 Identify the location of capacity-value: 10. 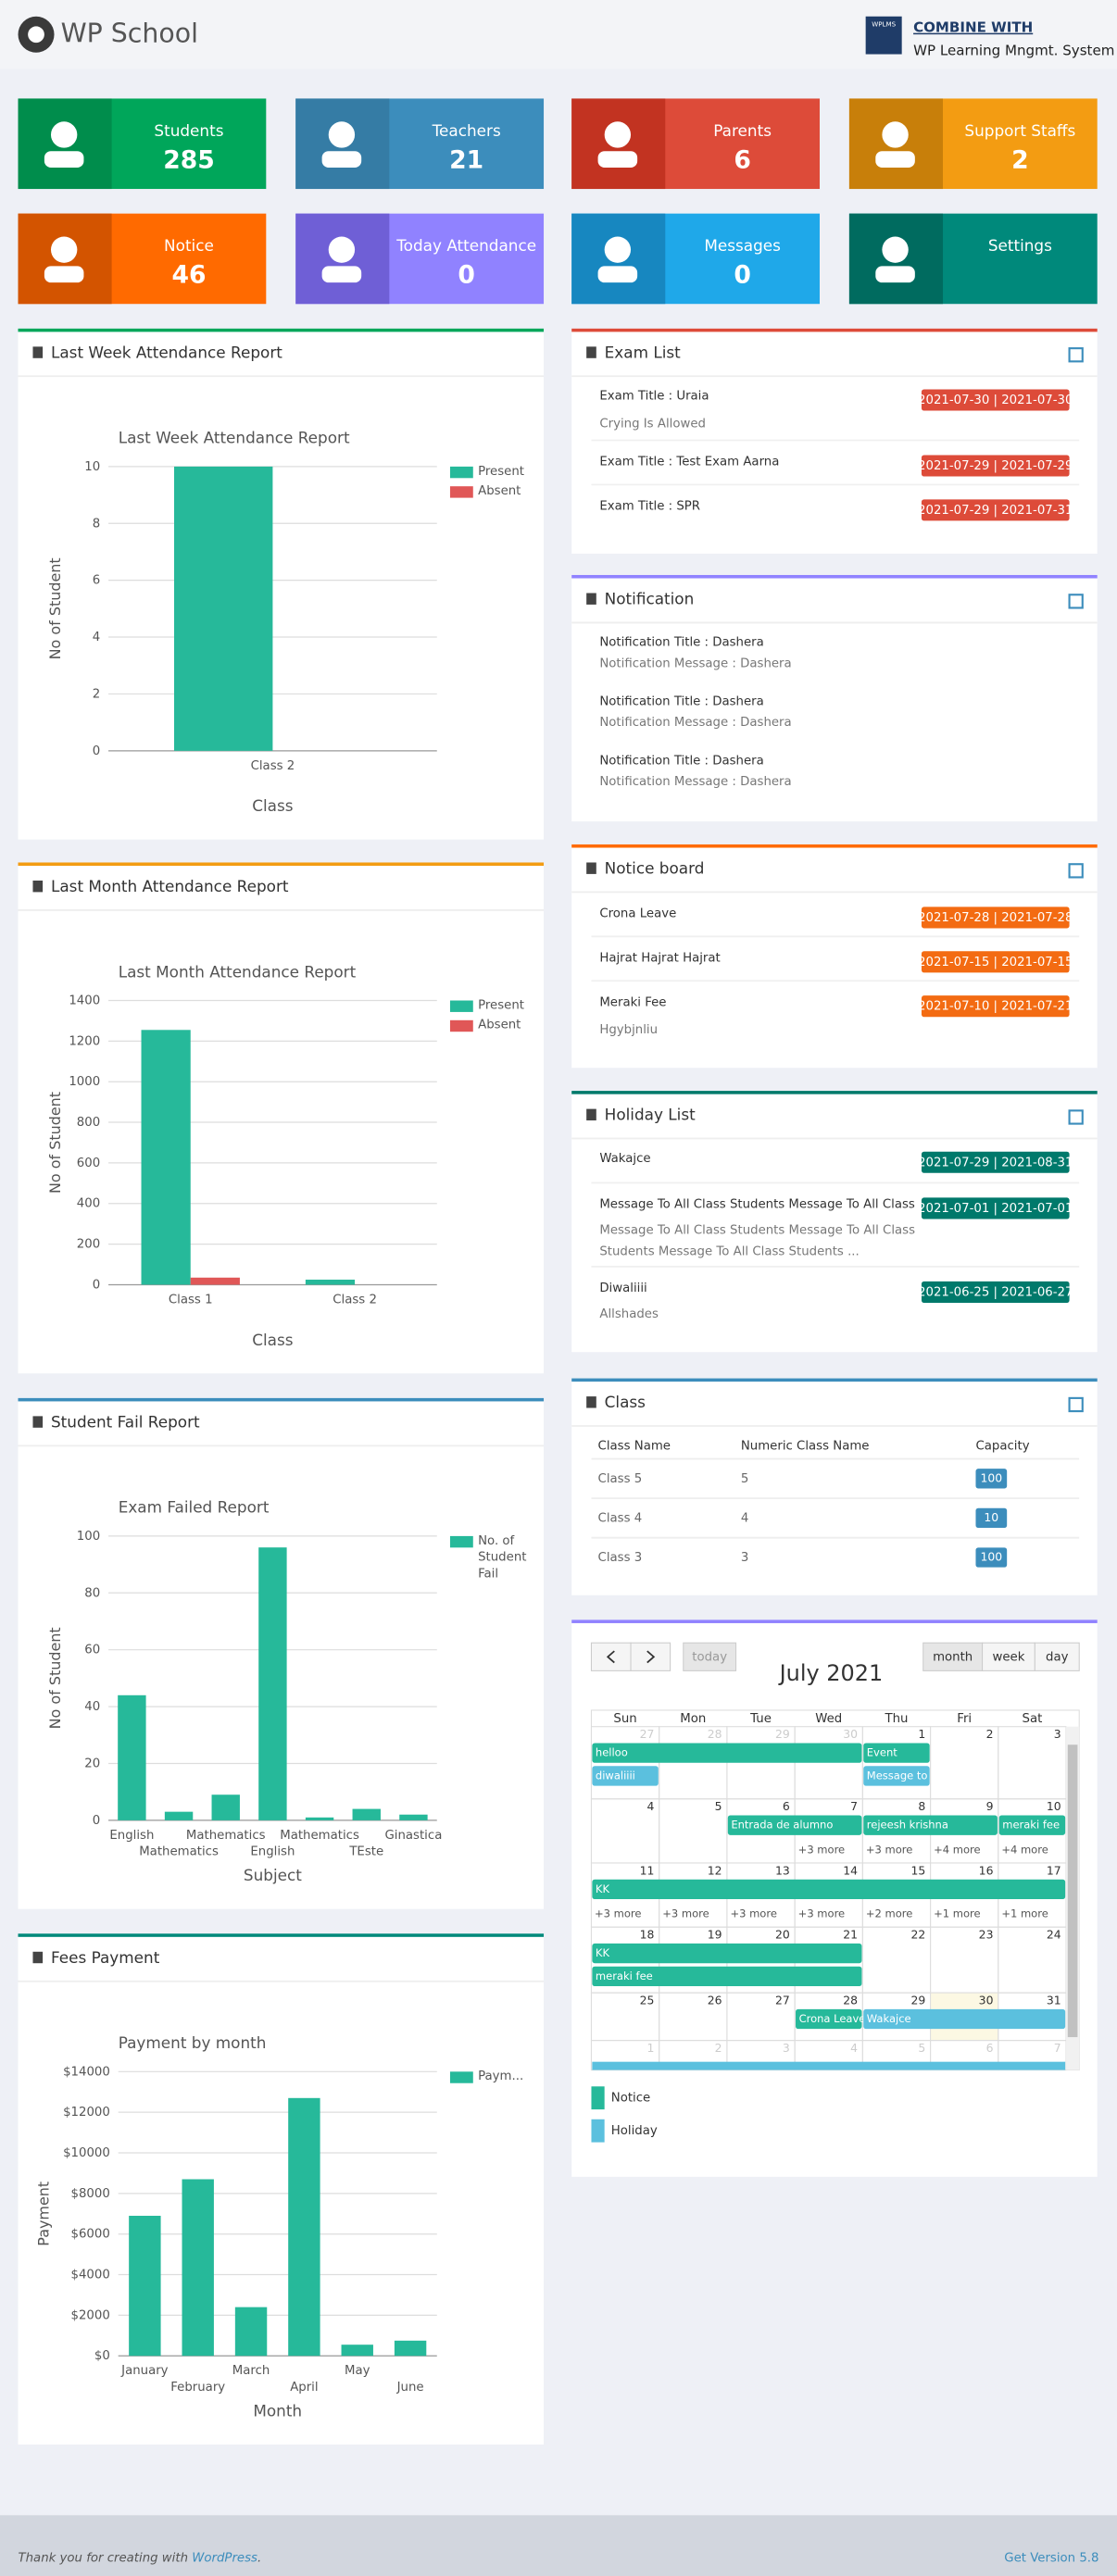
(991, 1517).